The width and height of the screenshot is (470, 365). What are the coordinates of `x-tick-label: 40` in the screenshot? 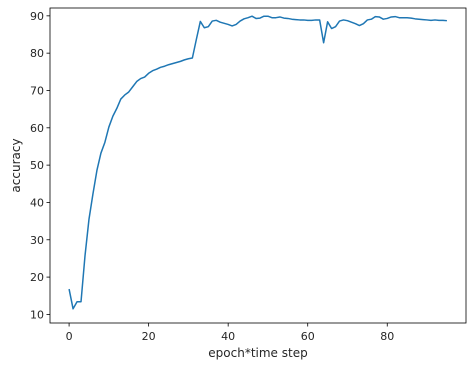 It's located at (228, 336).